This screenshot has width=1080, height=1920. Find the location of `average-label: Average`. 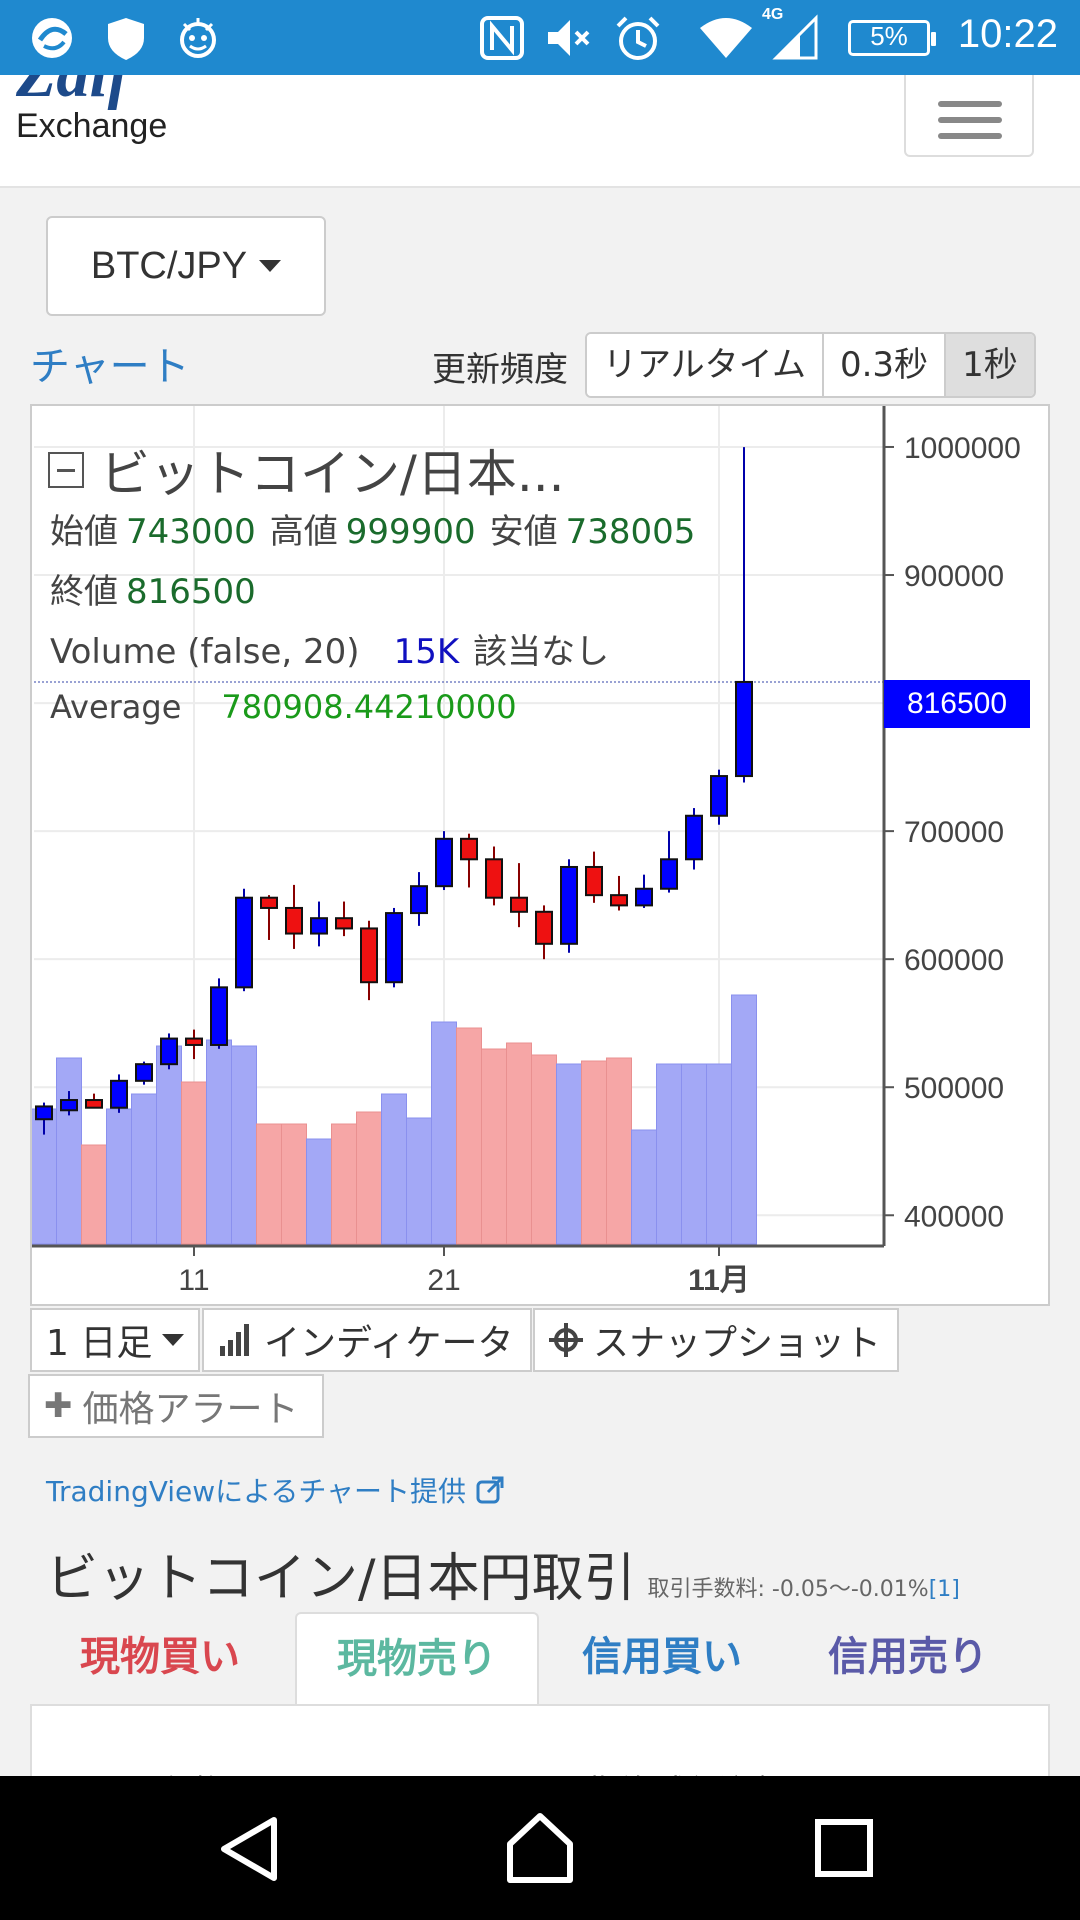

average-label: Average is located at coordinates (116, 707).